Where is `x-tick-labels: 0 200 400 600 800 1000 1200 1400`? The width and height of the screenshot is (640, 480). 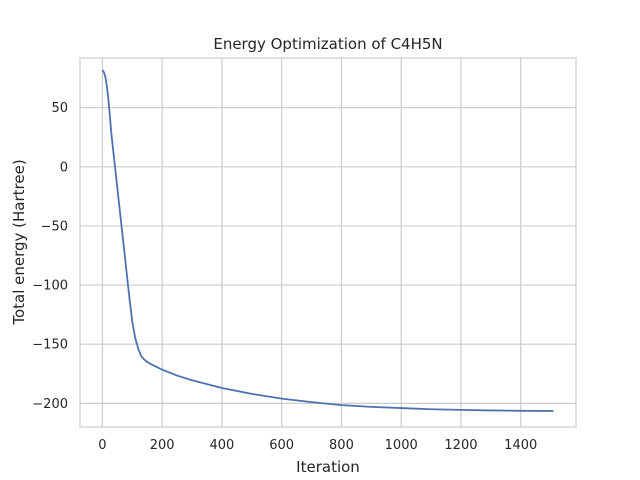 x-tick-labels: 0 200 400 600 800 1000 1200 1400 is located at coordinates (317, 445).